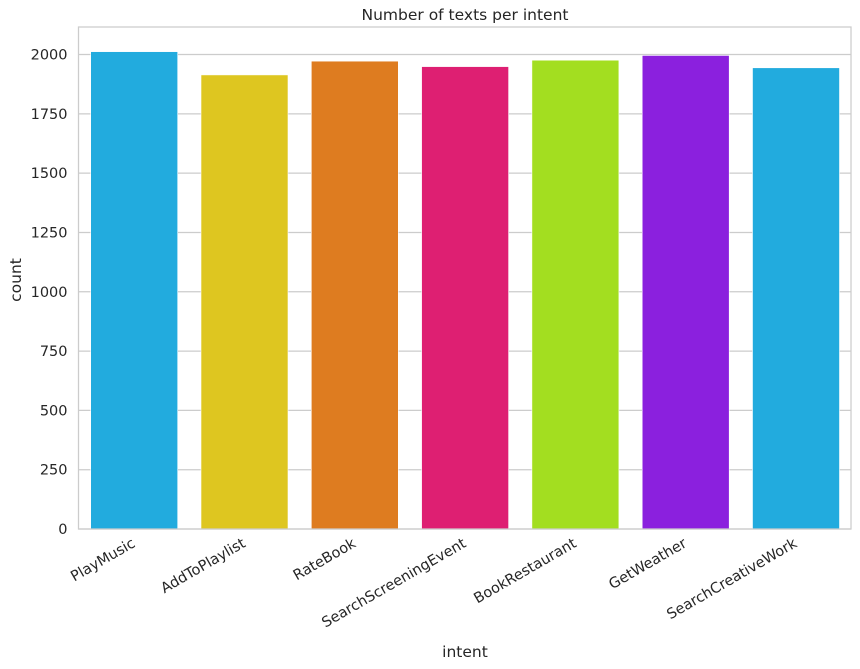 The height and width of the screenshot is (669, 860). What do you see at coordinates (525, 571) in the screenshot?
I see `x-tick-label: BookRestaurant` at bounding box center [525, 571].